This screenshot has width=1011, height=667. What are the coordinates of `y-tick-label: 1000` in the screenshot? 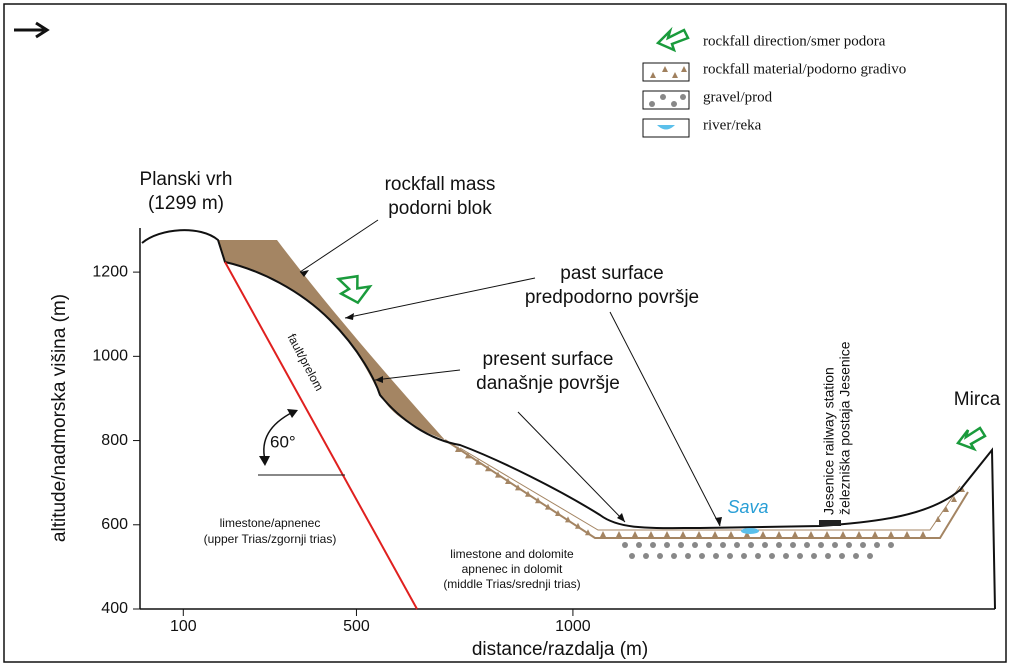 It's located at (110, 356).